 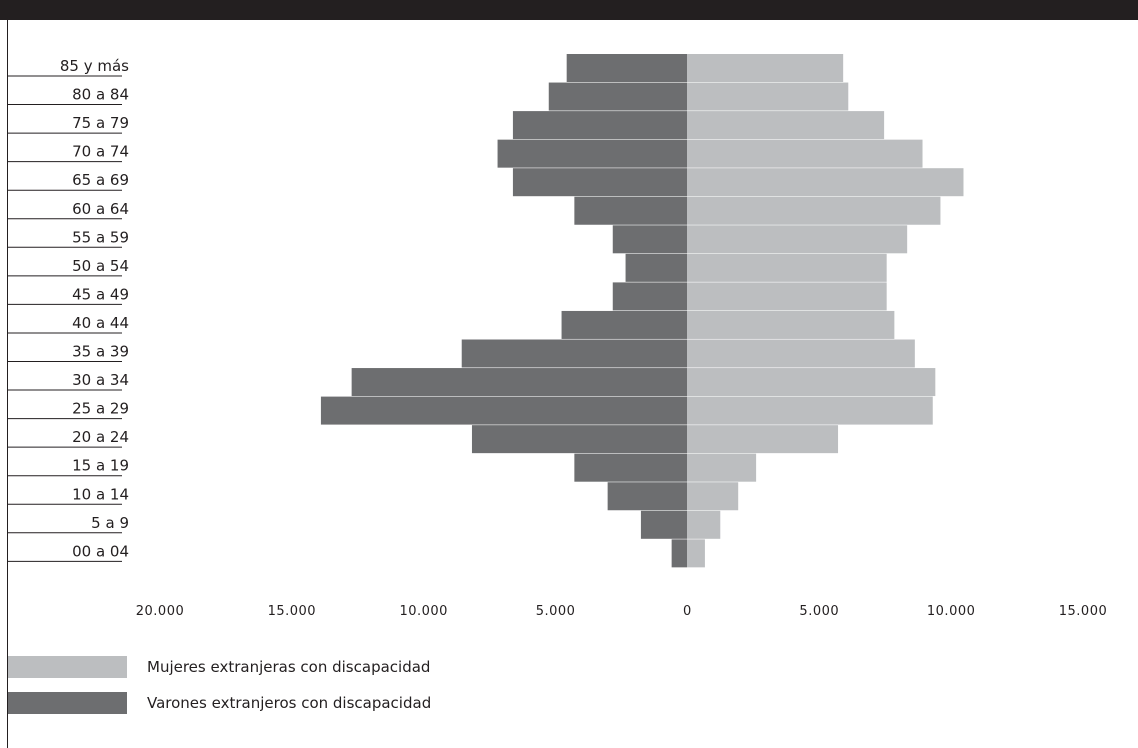 I want to click on category-label: 65 a 69, so click(x=100, y=180).